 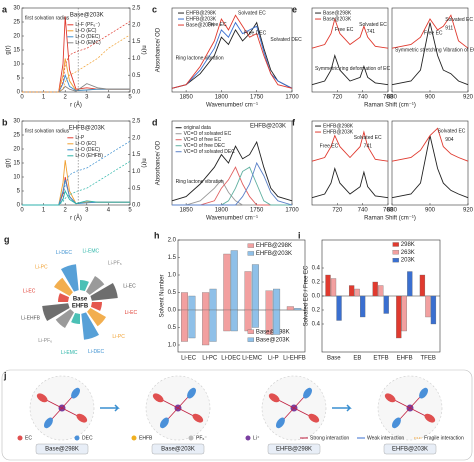 What do you see at coordinates (7, 239) in the screenshot?
I see `panel-letter: g` at bounding box center [7, 239].